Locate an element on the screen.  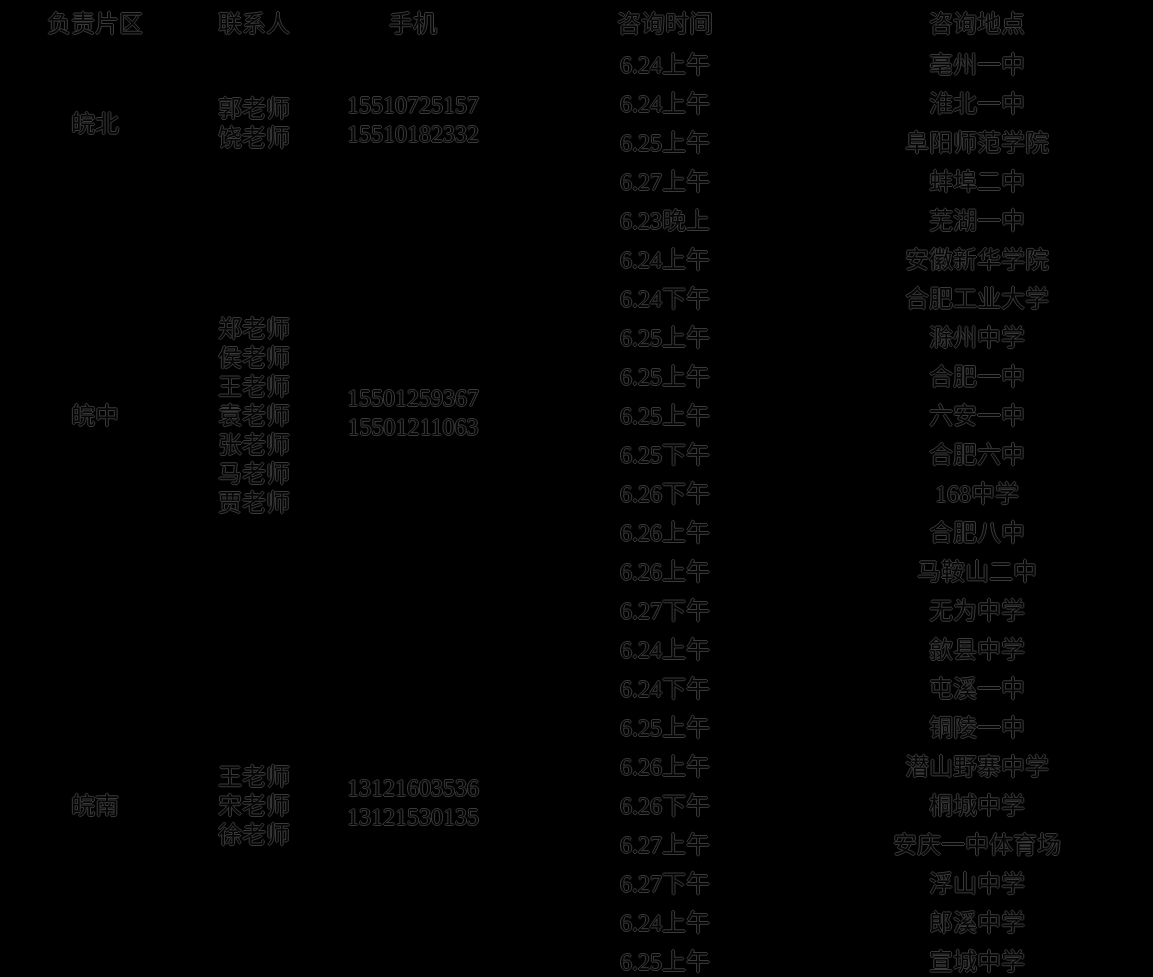
place-cell: 宣城中学 is located at coordinates (977, 963).